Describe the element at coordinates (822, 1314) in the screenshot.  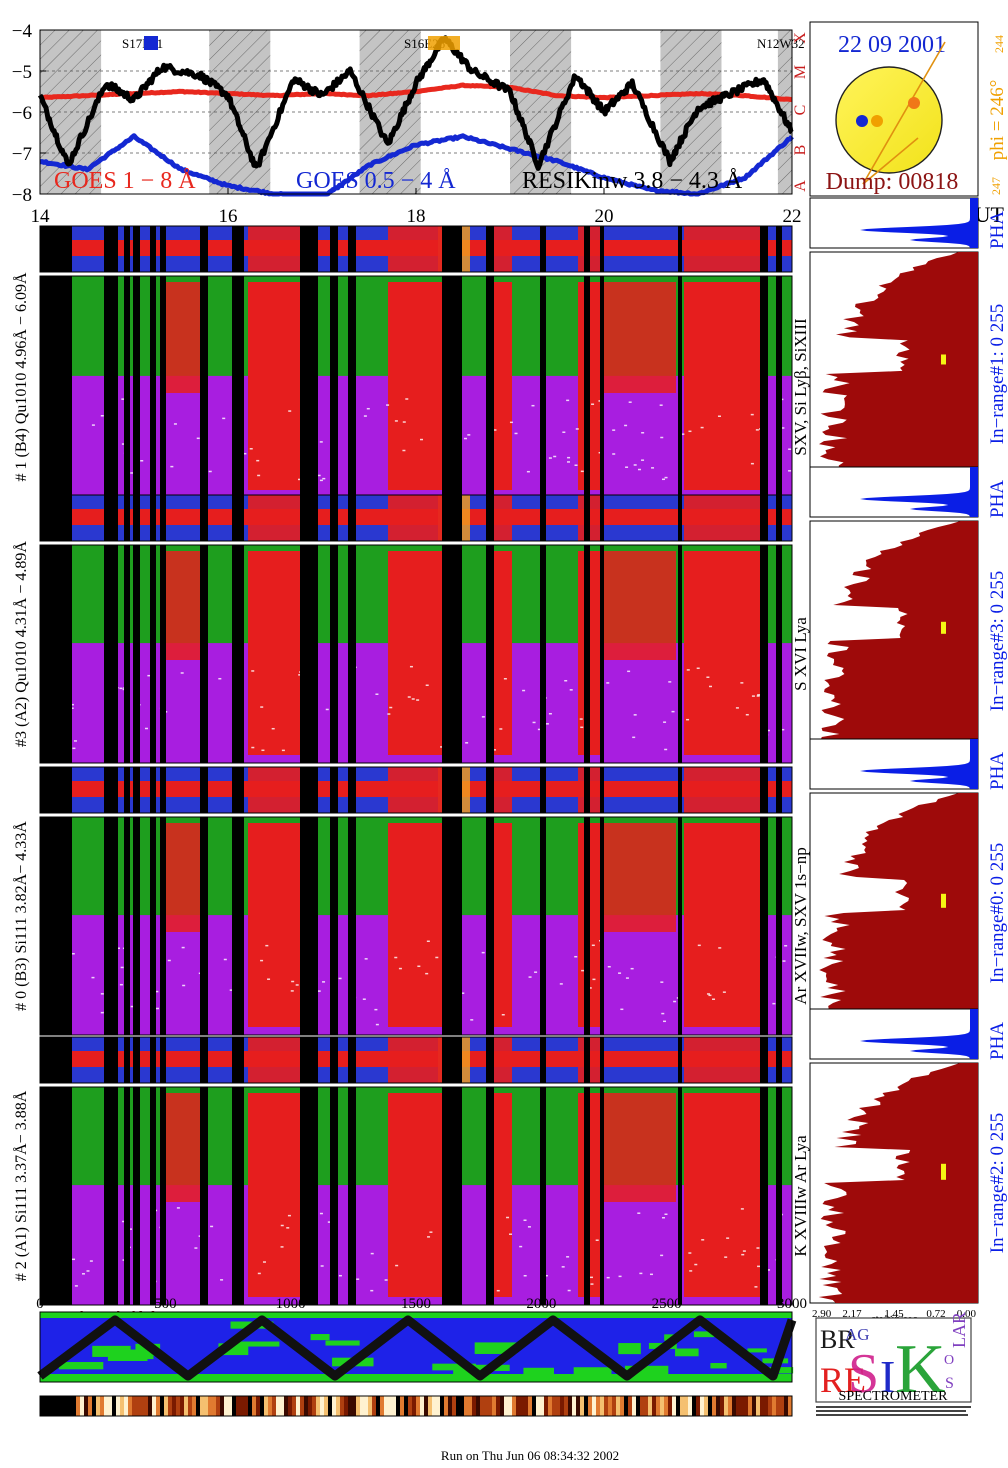
I see `hist-tick-3-0: 2.90` at that location.